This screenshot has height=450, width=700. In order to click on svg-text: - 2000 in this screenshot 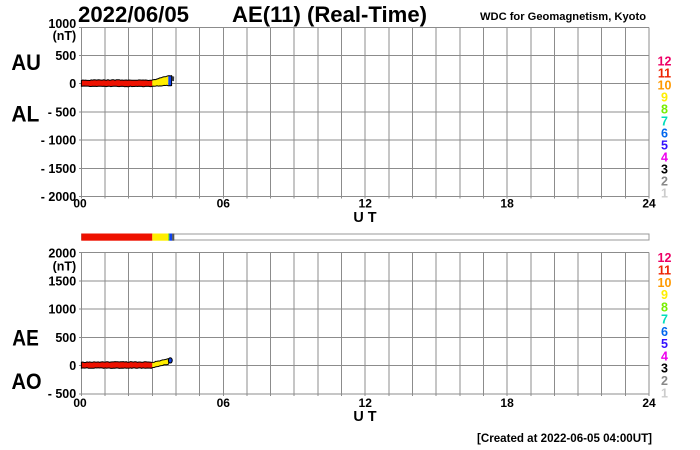, I will do `click(58, 197)`.